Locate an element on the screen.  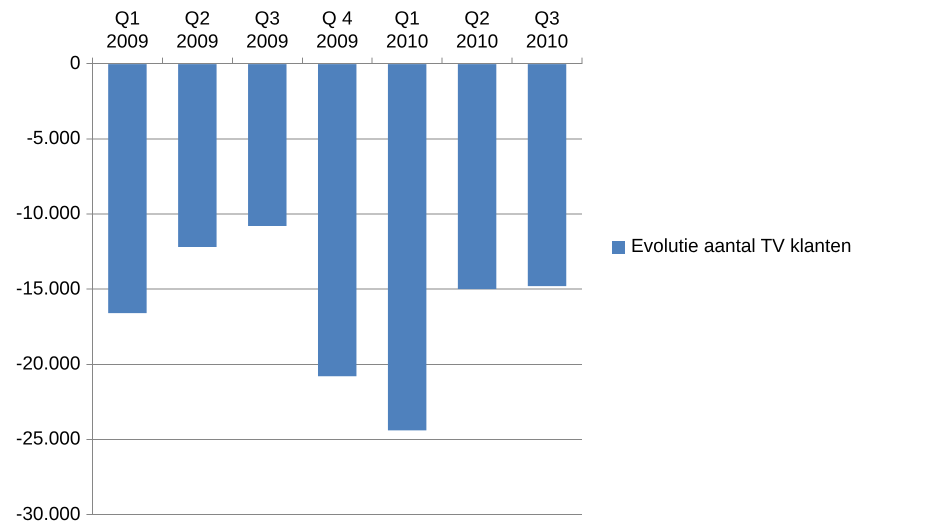
x-tick-label: Q2 2009 is located at coordinates (197, 30).